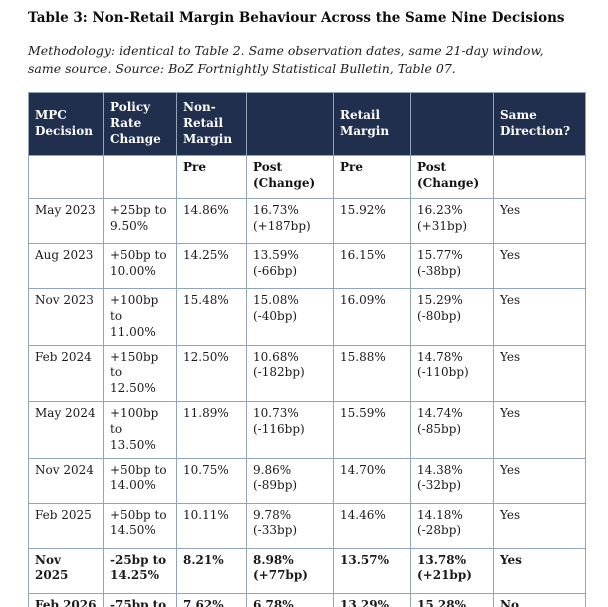 This screenshot has height=607, width=608. What do you see at coordinates (452, 124) in the screenshot?
I see `column-header-retail-margin-spacer` at bounding box center [452, 124].